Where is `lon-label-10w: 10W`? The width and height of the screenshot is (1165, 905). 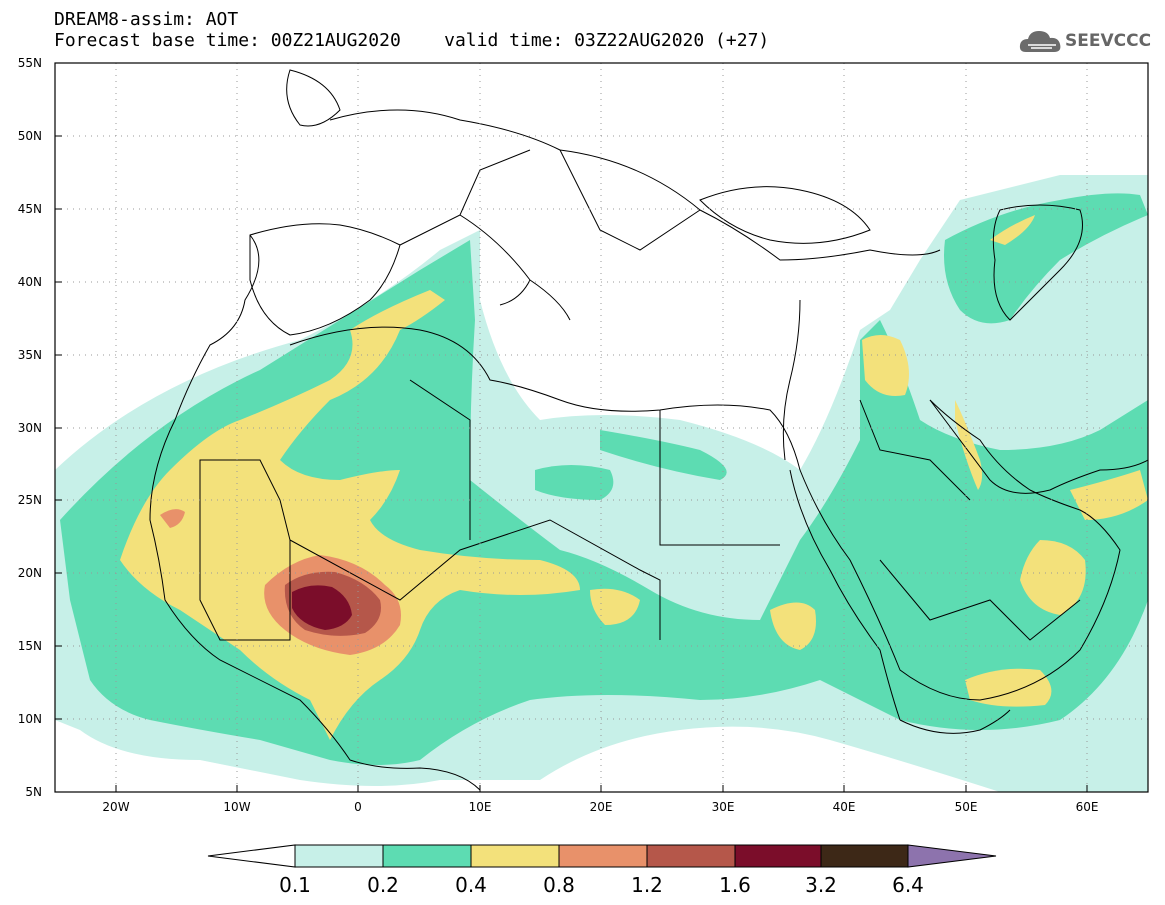 lon-label-10w: 10W is located at coordinates (237, 807).